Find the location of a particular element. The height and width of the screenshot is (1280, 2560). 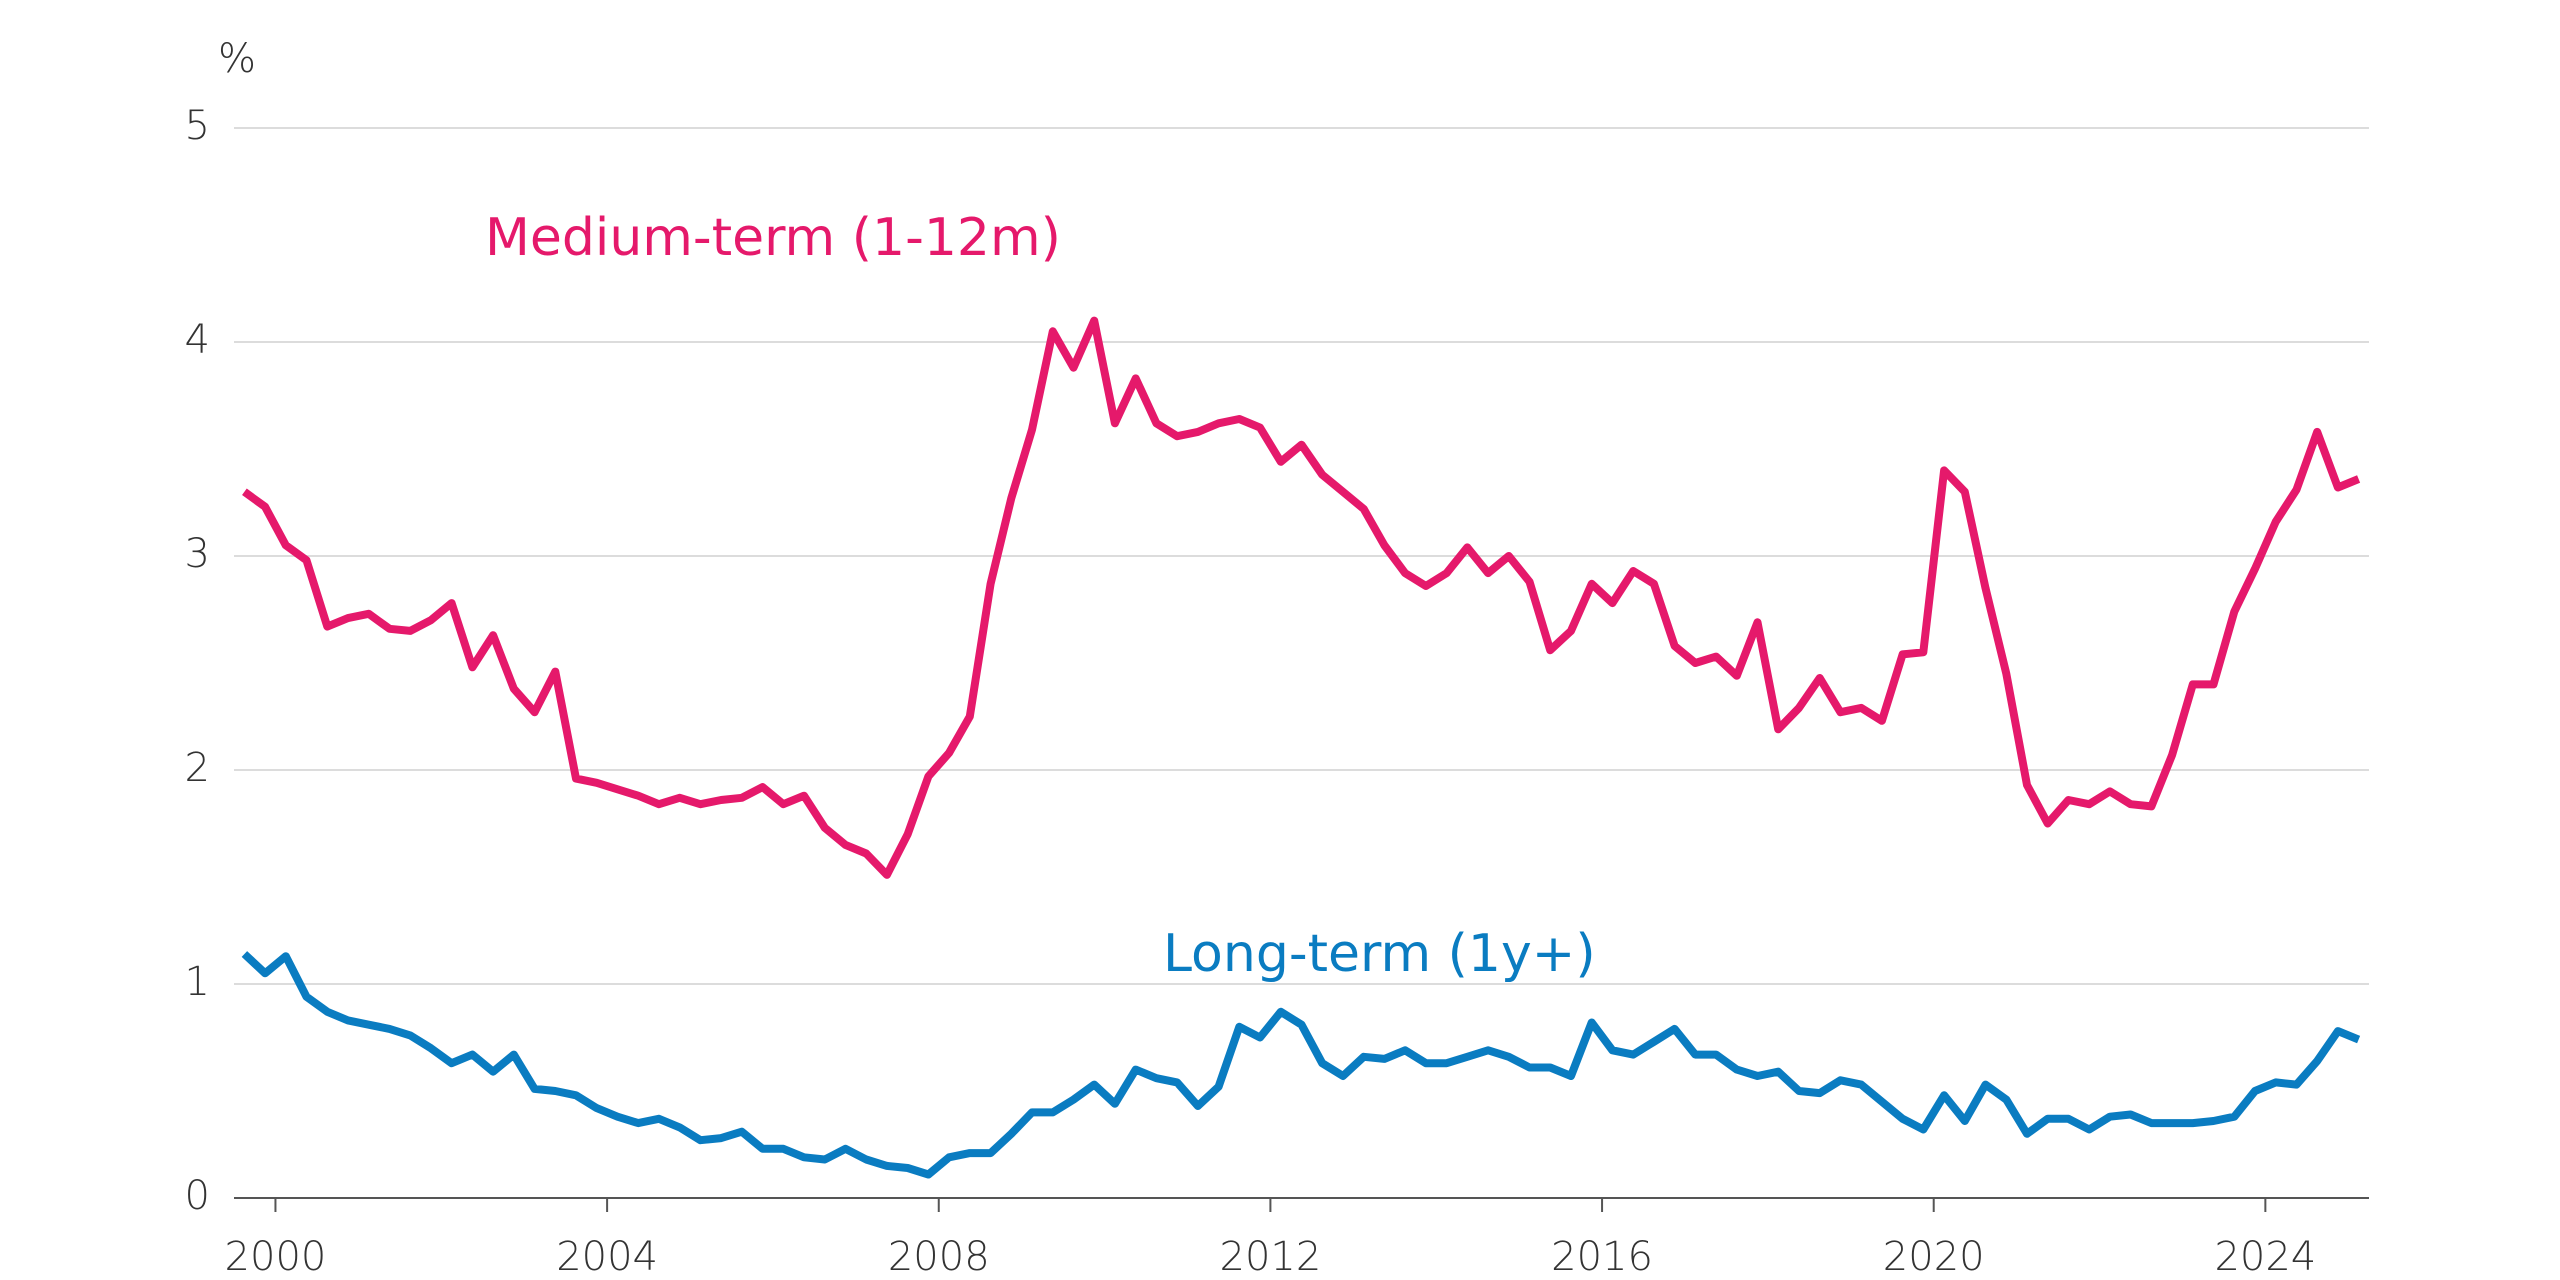

y-tick-label: 2 is located at coordinates (197, 768).